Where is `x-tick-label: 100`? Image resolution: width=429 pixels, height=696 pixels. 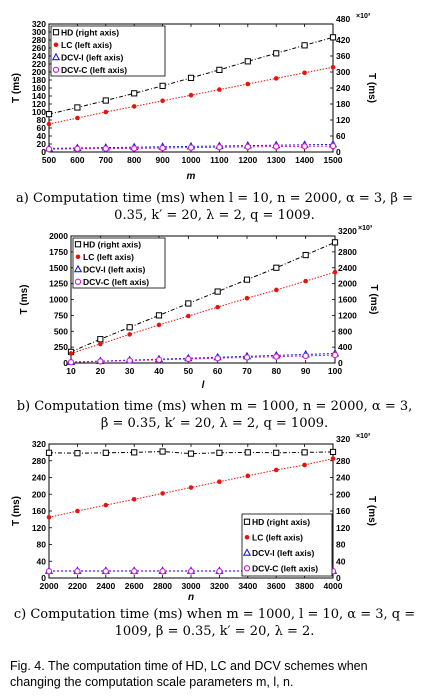
x-tick-label: 100 is located at coordinates (335, 371).